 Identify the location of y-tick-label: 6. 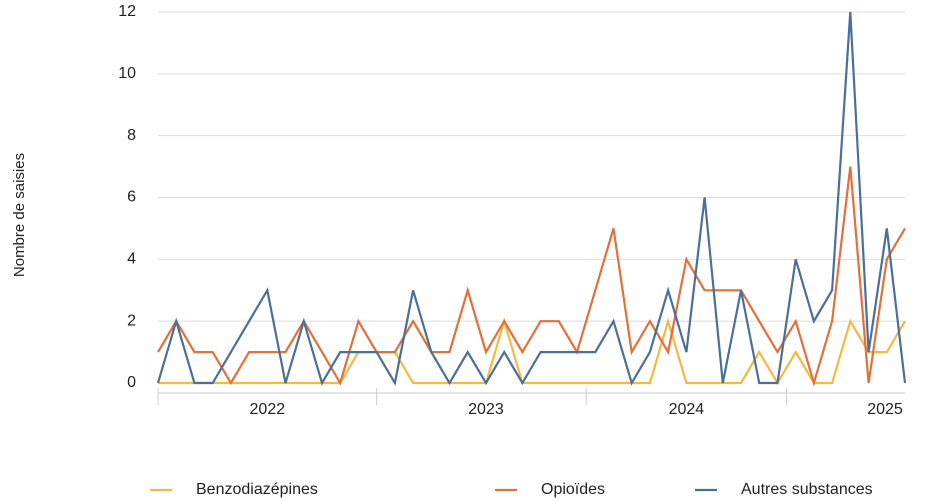
(131, 197).